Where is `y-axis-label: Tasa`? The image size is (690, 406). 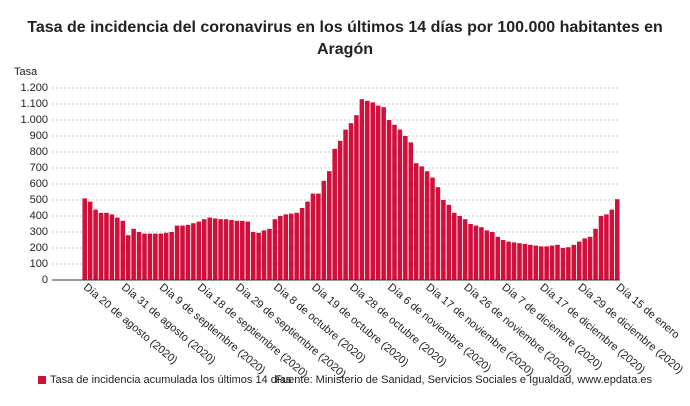 y-axis-label: Tasa is located at coordinates (26, 72).